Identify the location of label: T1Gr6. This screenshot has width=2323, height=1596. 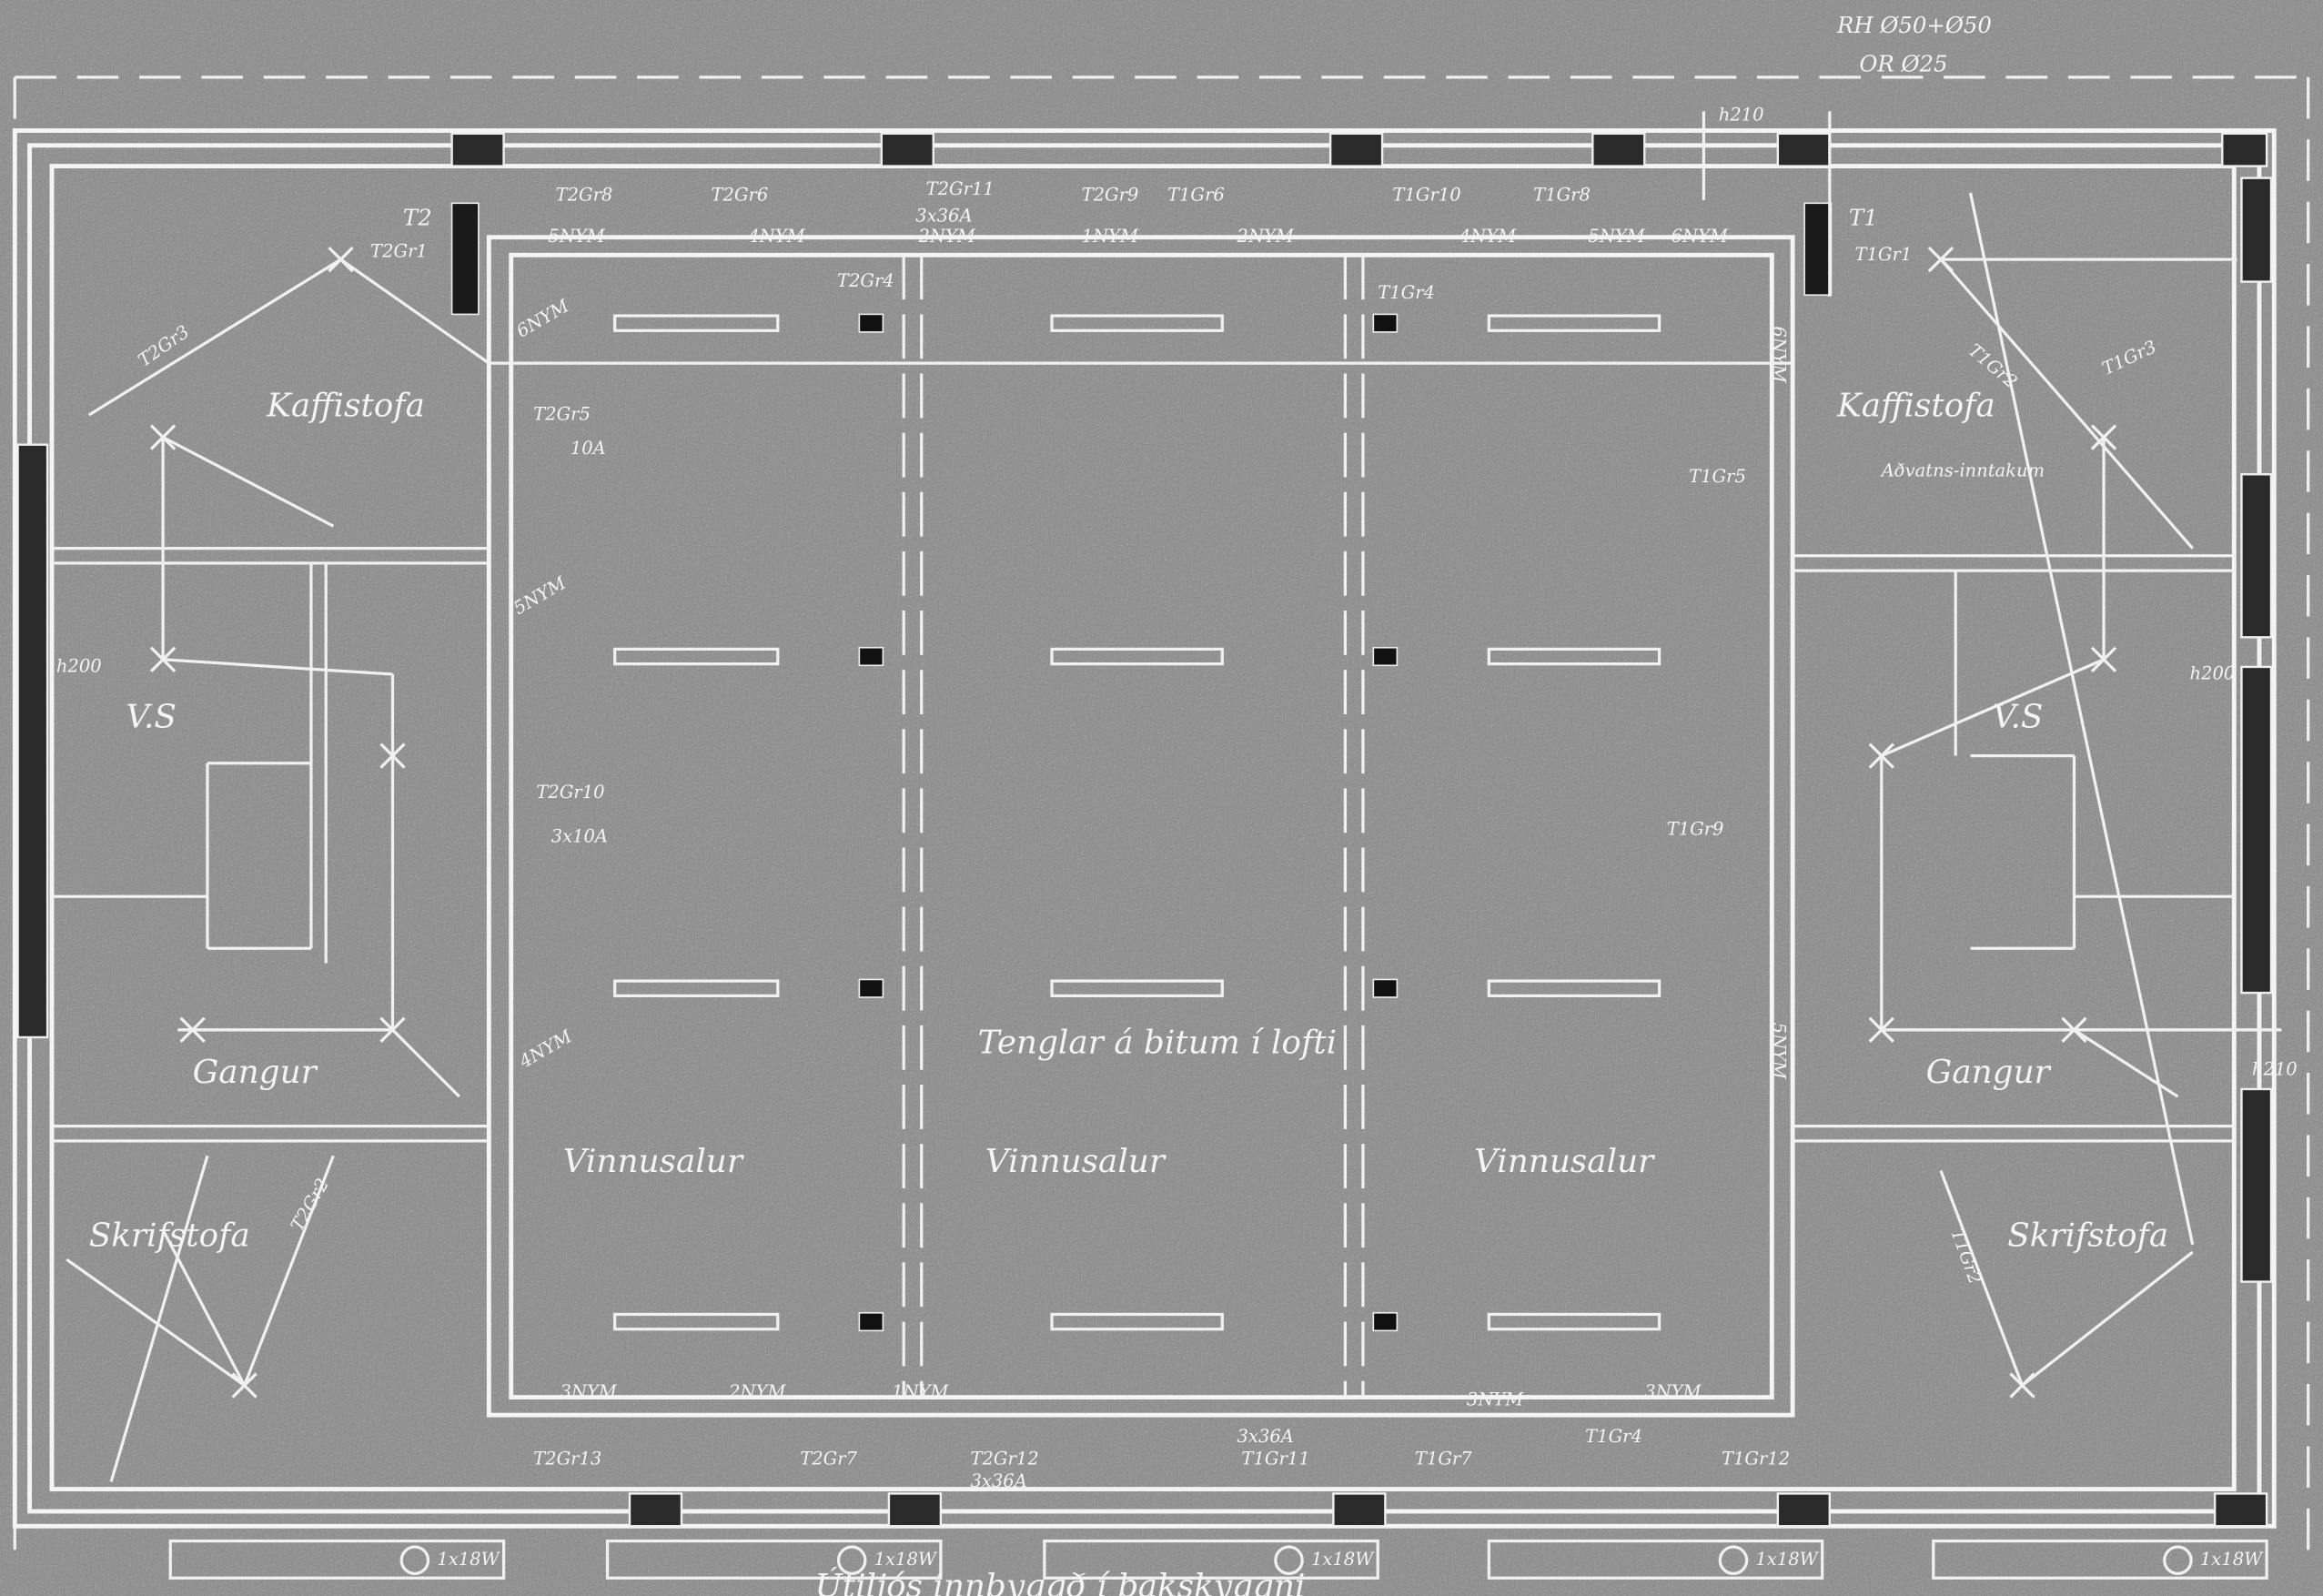
(1196, 195).